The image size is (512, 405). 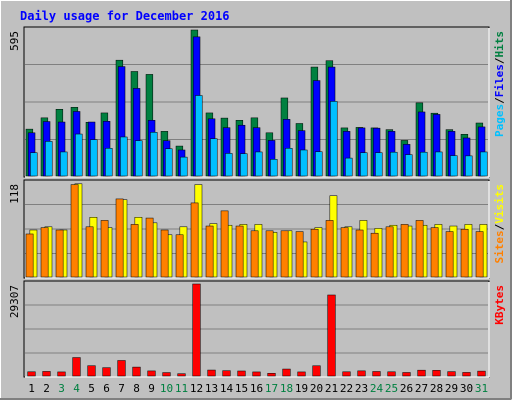 I want to click on x-tick-label: 11, so click(x=181, y=388).